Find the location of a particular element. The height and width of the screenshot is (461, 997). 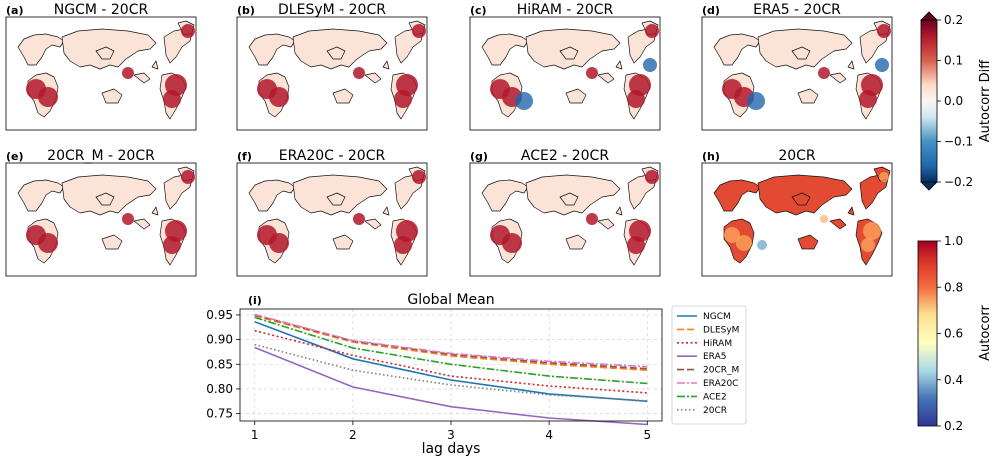

colorbar-tick-label: 1.0 is located at coordinates (953, 241).